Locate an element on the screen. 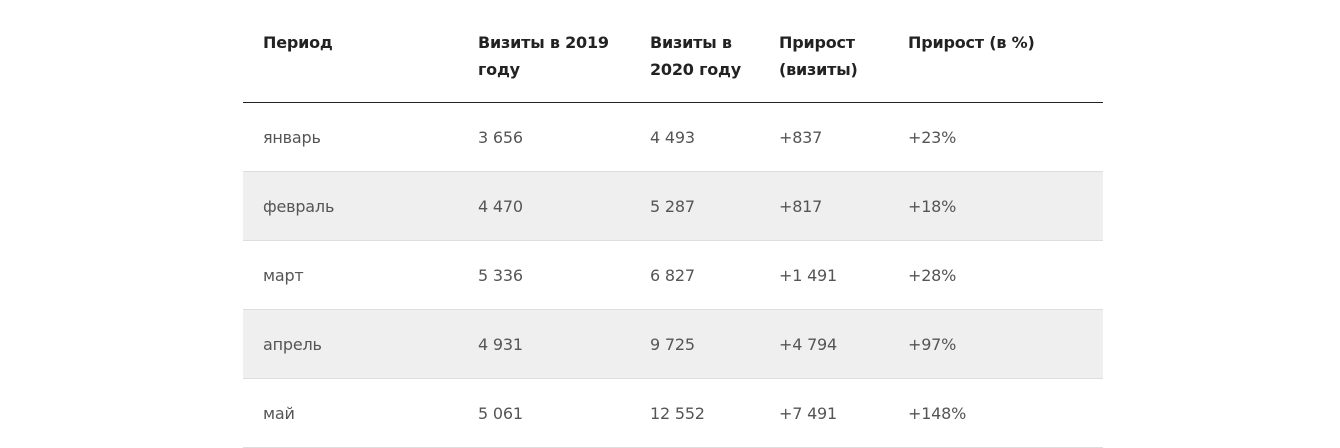 Image resolution: width=1340 pixels, height=448 pixels. table-cell: +23% is located at coordinates (932, 137).